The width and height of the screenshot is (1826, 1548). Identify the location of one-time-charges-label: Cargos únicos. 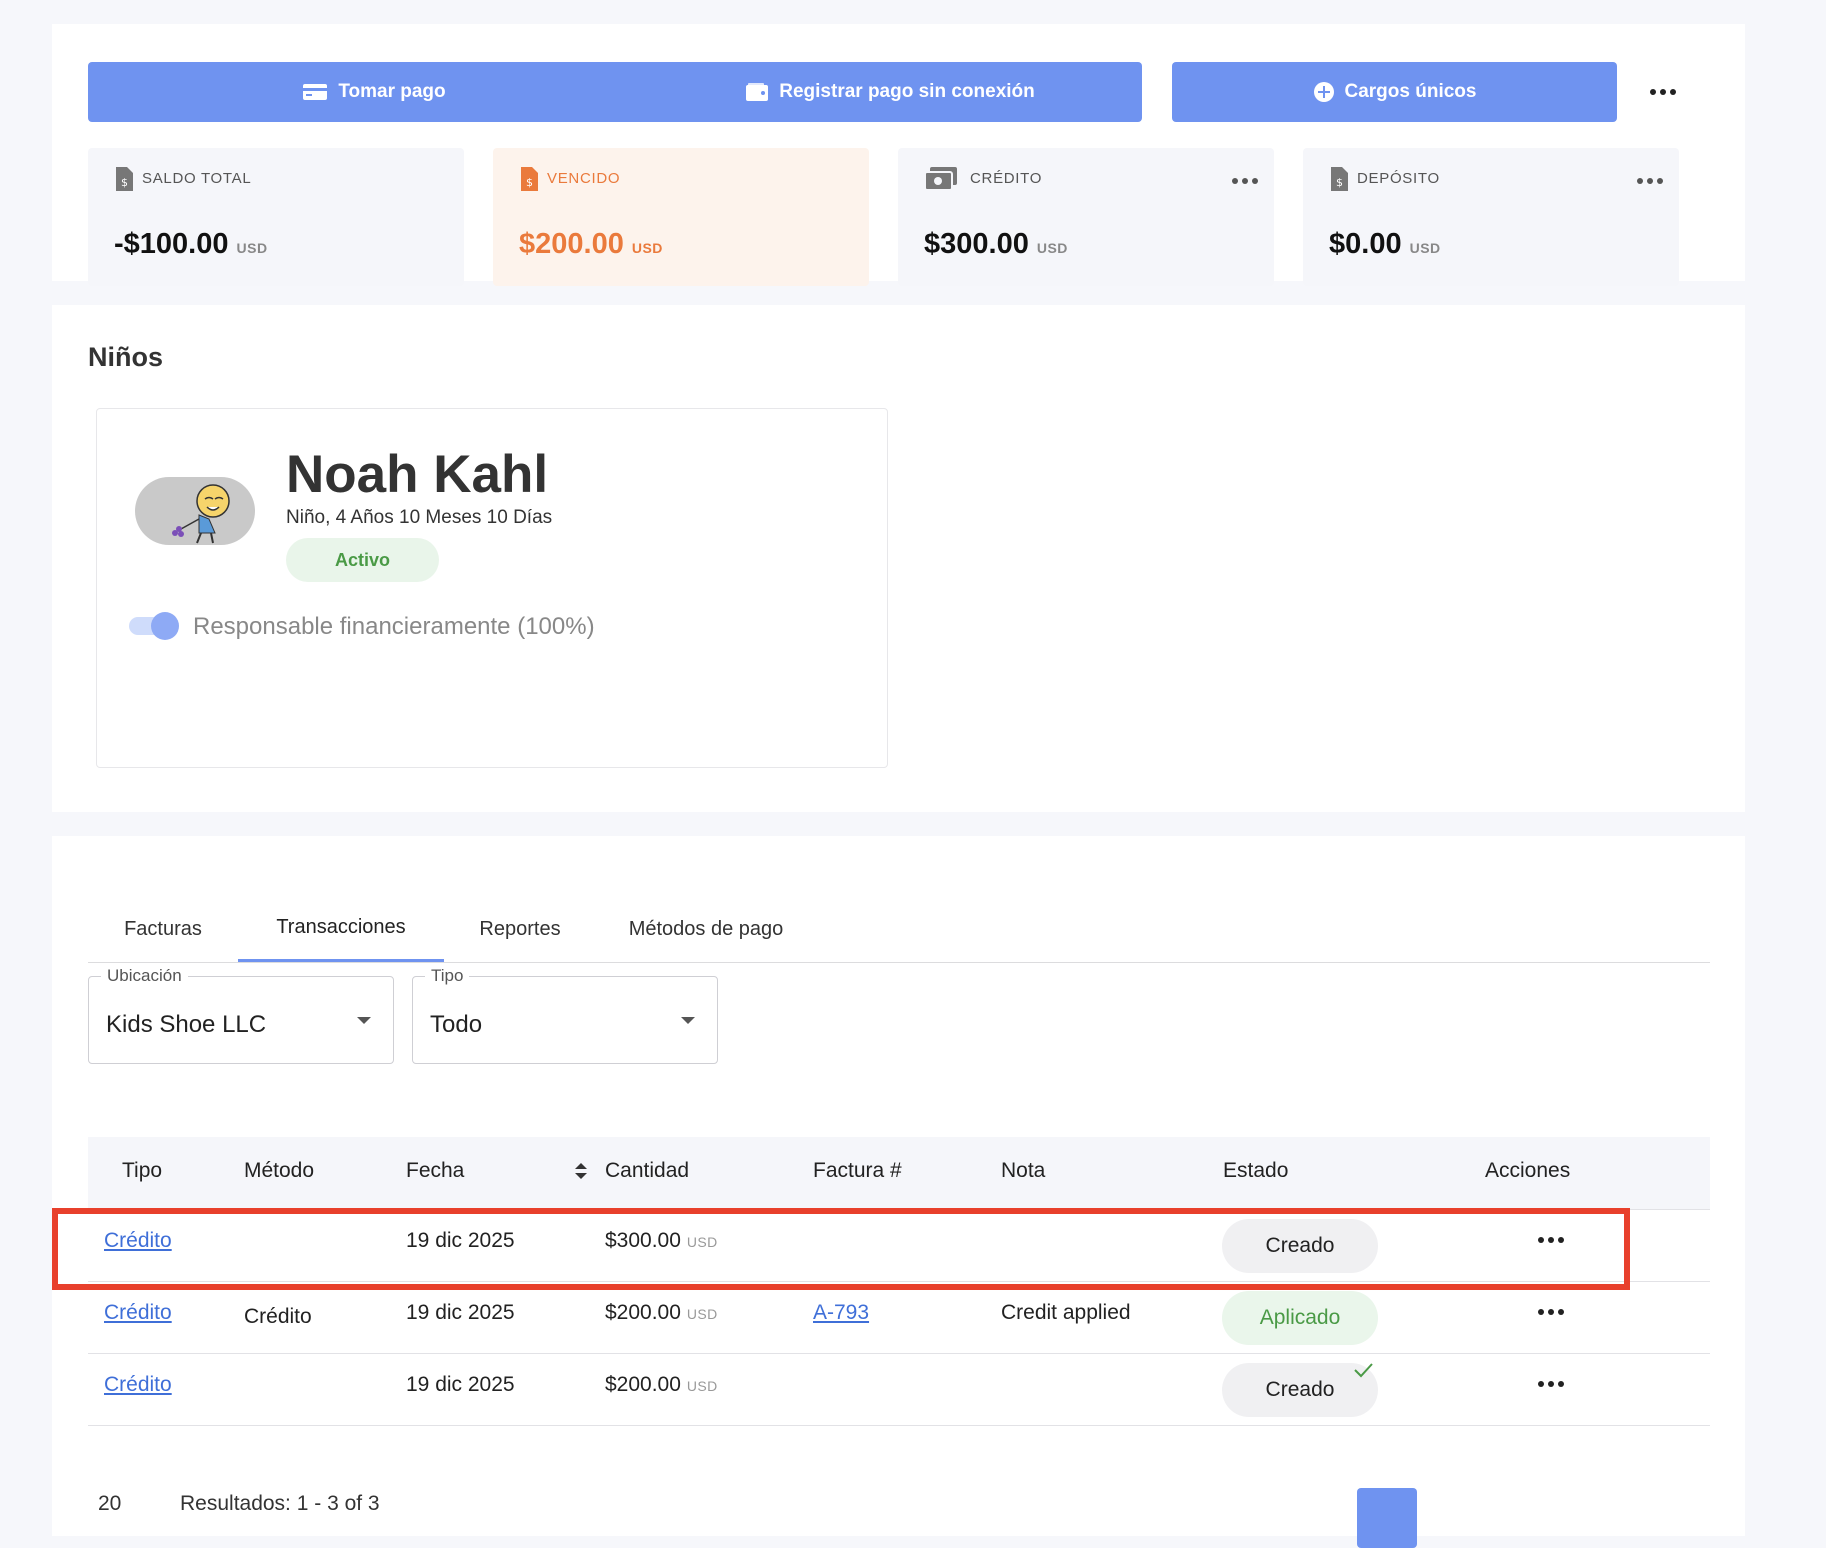
(1410, 91).